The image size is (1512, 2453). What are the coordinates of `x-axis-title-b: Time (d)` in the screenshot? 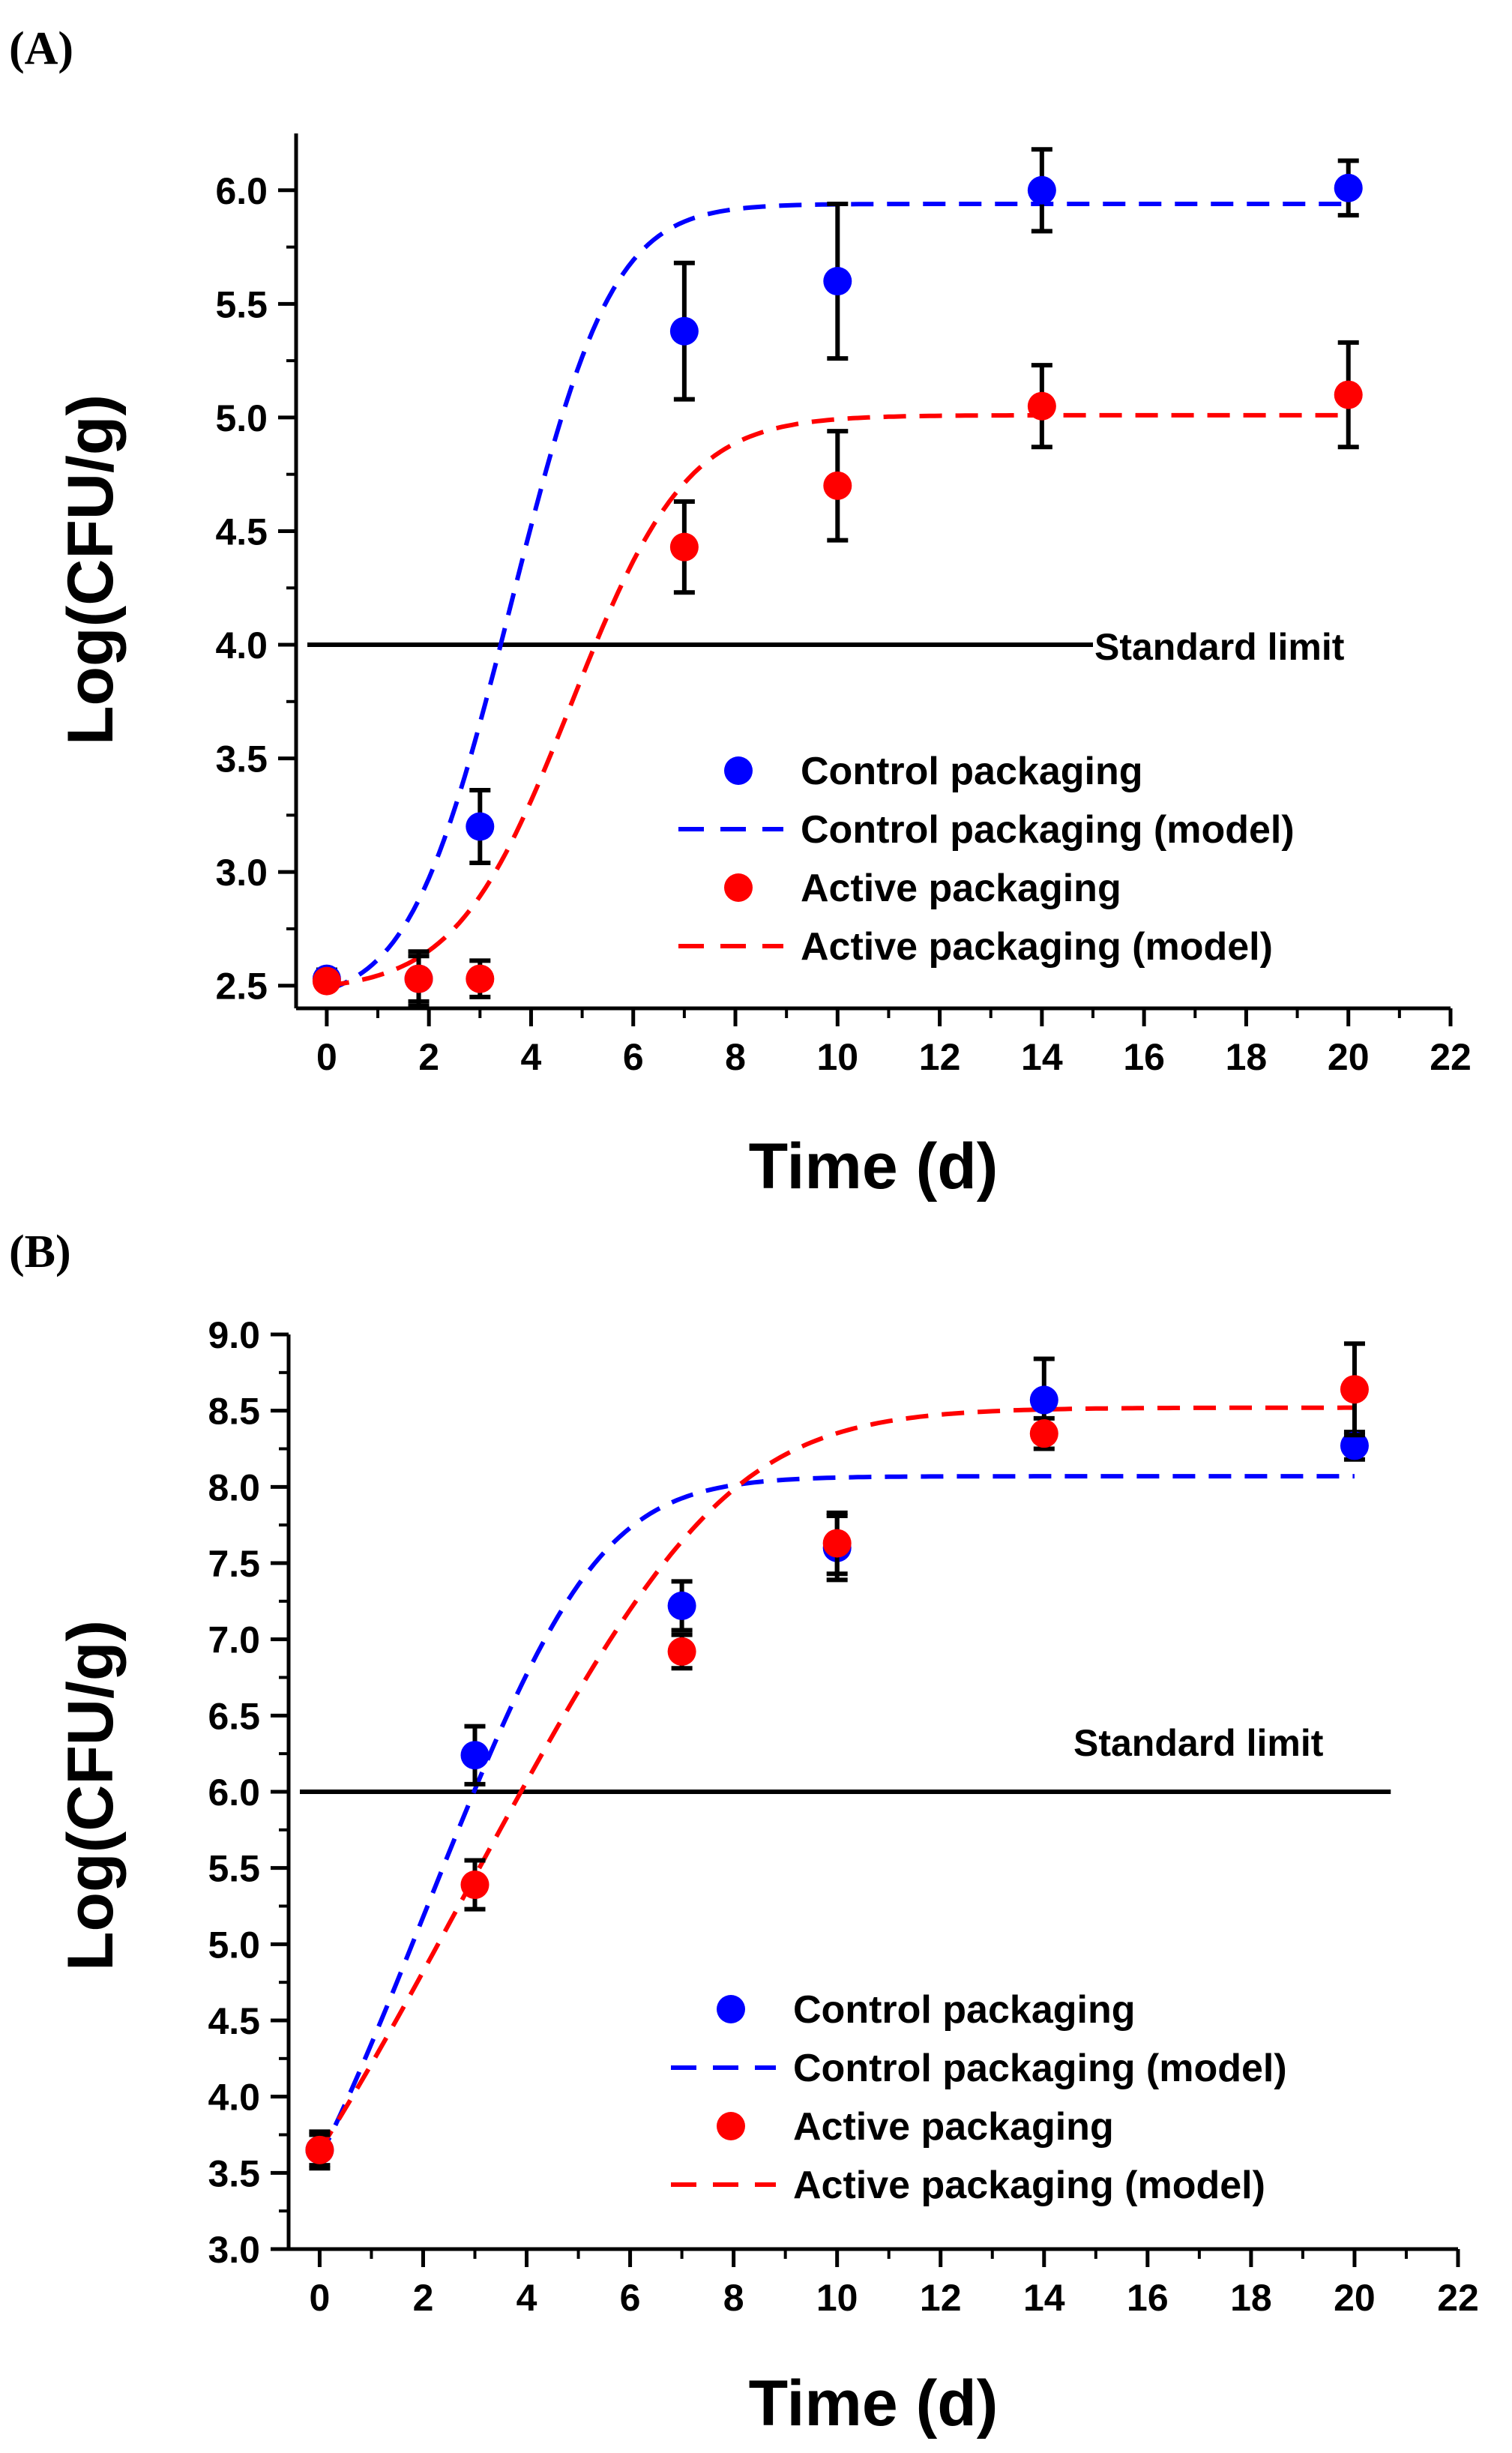 It's located at (874, 2404).